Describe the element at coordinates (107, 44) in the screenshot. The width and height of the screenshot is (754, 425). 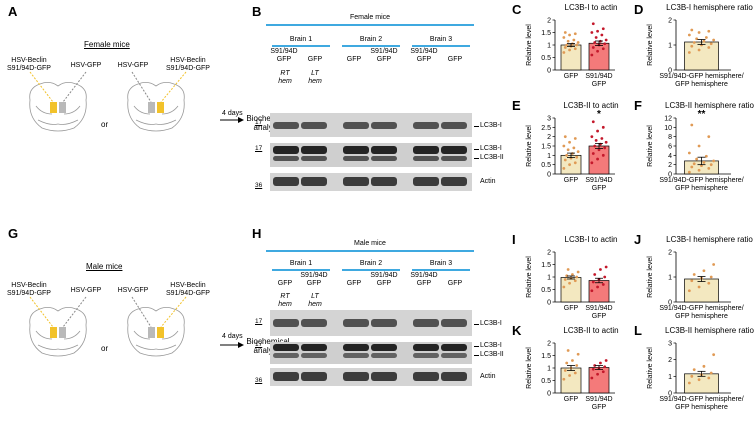
I see `schematic-a-title: Female mice` at that location.